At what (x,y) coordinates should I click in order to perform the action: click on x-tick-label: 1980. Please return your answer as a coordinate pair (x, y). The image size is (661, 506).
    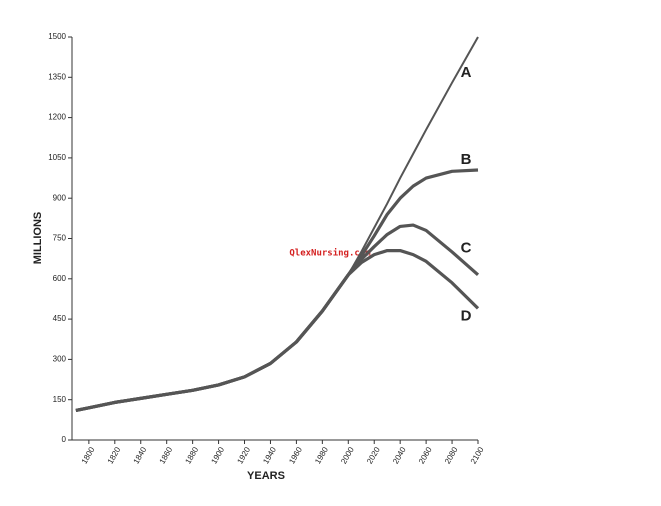
    Looking at the image, I should click on (321, 455).